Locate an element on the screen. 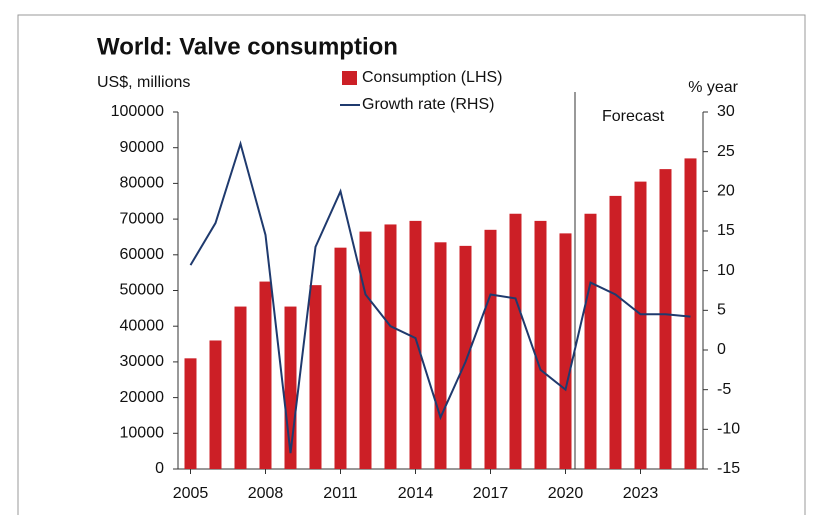 The width and height of the screenshot is (825, 515). y2-tick-label: -5 is located at coordinates (724, 389).